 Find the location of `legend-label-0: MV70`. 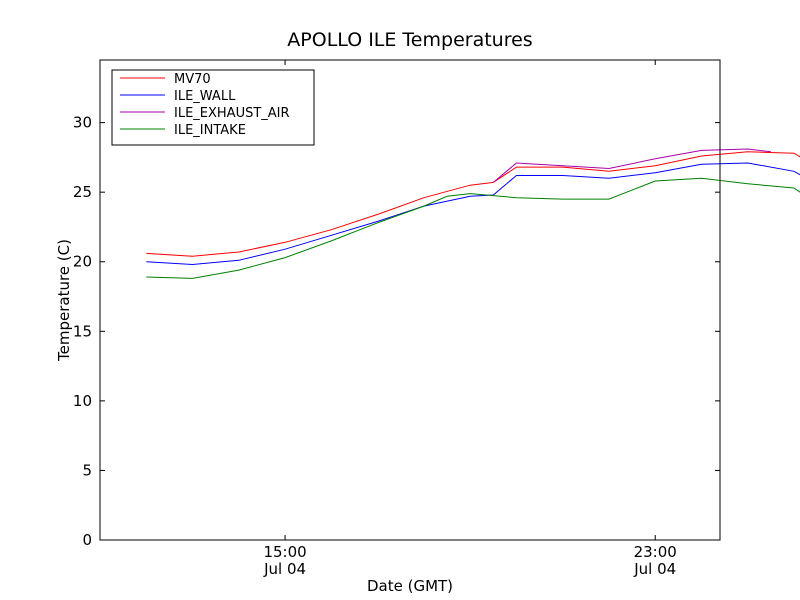

legend-label-0: MV70 is located at coordinates (192, 79).